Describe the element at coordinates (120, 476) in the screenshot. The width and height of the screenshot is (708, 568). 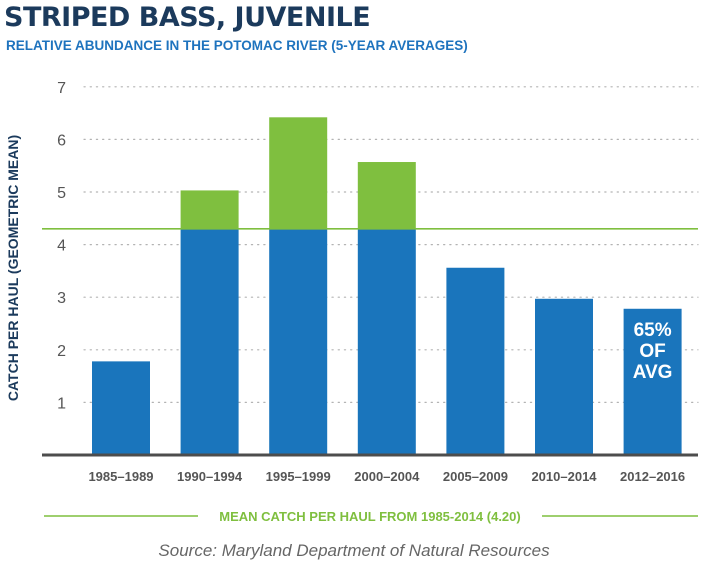
I see `x-tick-label: 1985–1989` at that location.